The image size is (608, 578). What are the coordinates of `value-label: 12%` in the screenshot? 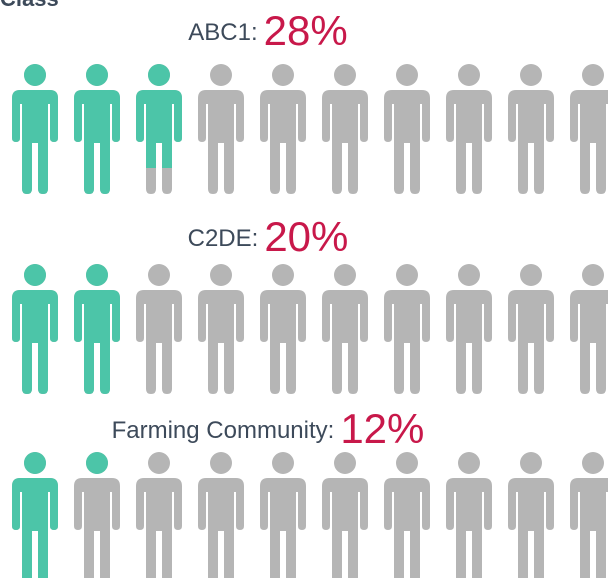 It's located at (382, 428).